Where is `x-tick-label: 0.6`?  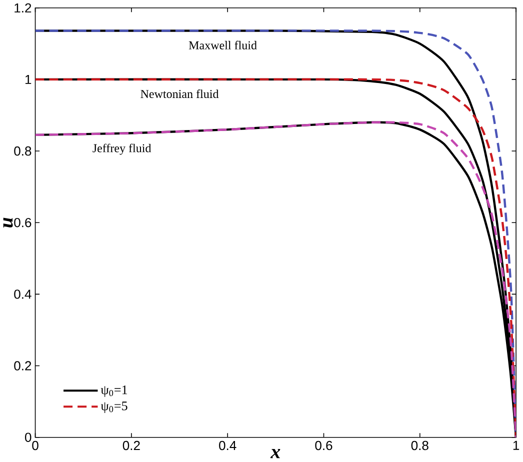
x-tick-label: 0.6 is located at coordinates (323, 445).